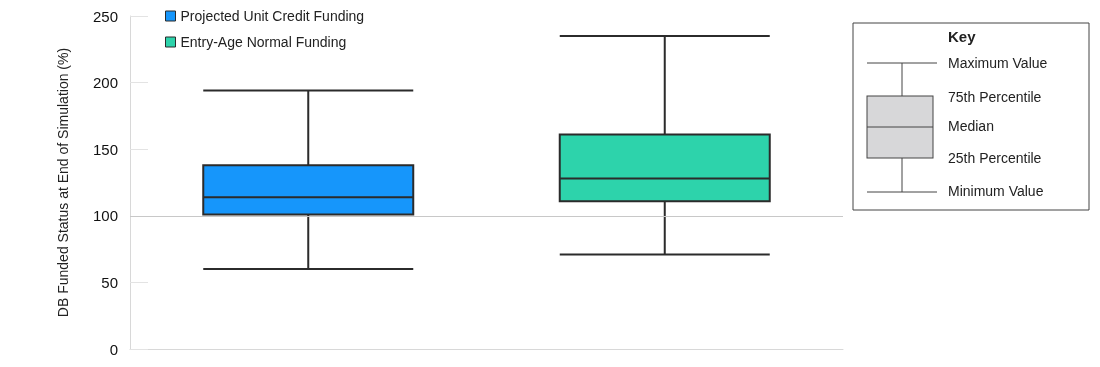  What do you see at coordinates (105, 149) in the screenshot?
I see `y-tick-label: 150` at bounding box center [105, 149].